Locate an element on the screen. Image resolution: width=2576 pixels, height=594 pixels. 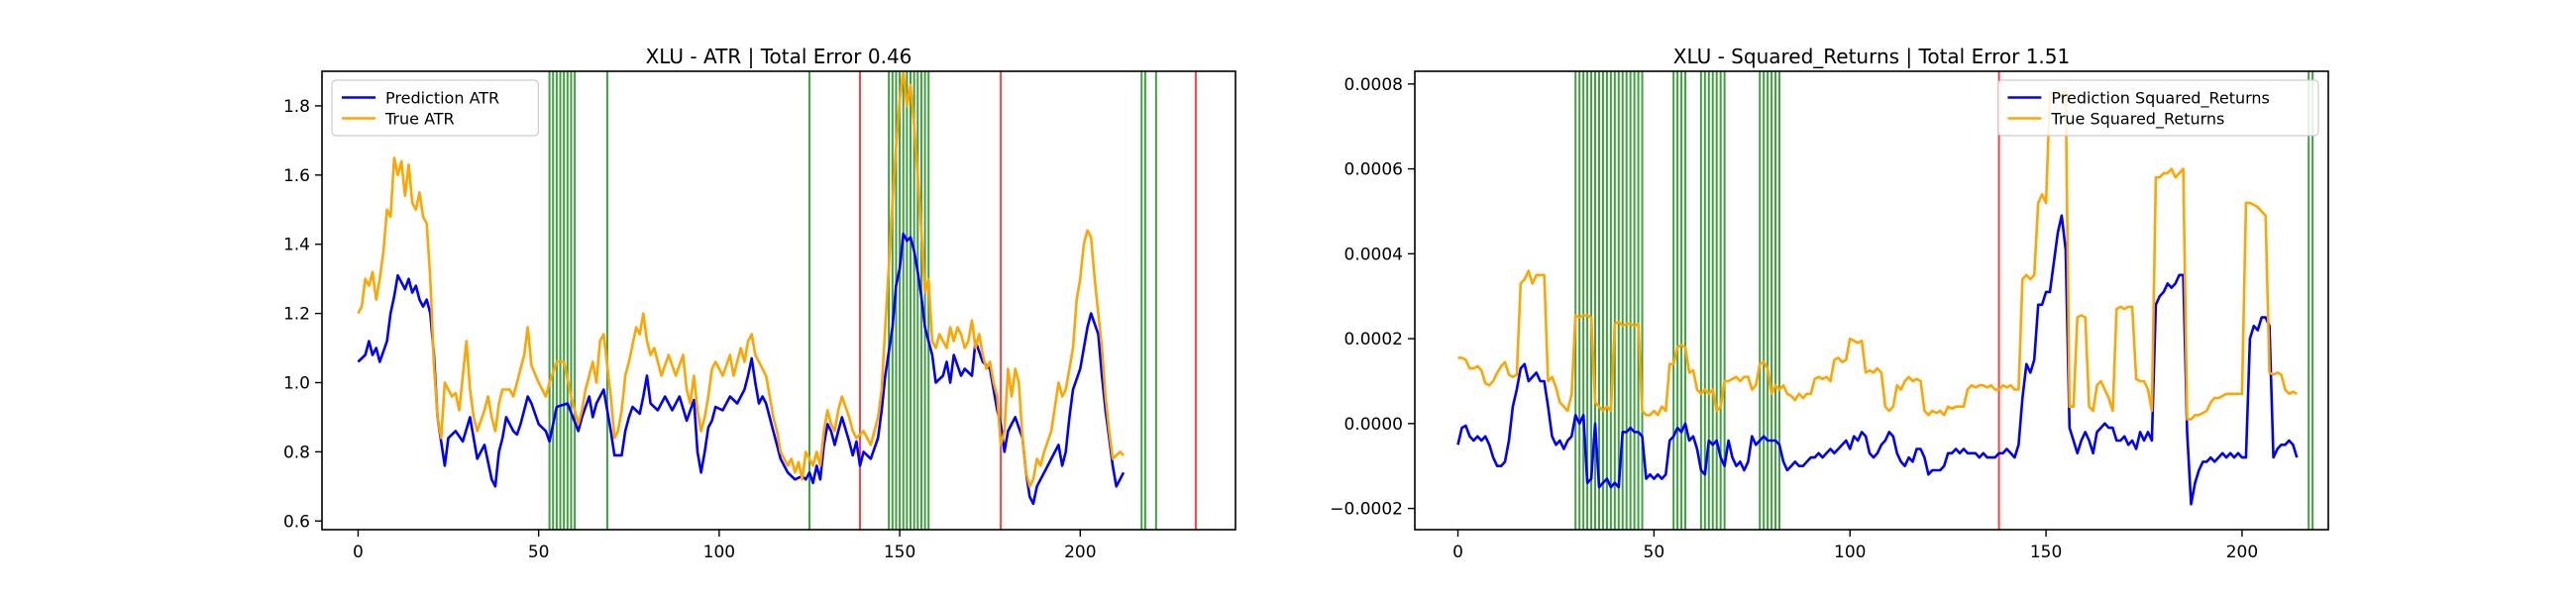
atr-y-tick-label: 0.8 is located at coordinates (296, 452).